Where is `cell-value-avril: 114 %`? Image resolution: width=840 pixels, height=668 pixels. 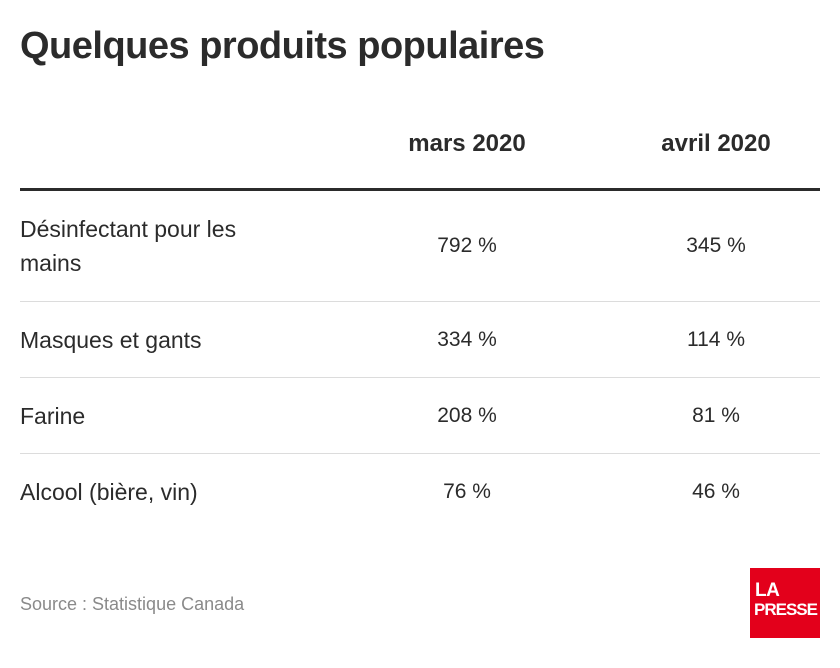 cell-value-avril: 114 % is located at coordinates (716, 339).